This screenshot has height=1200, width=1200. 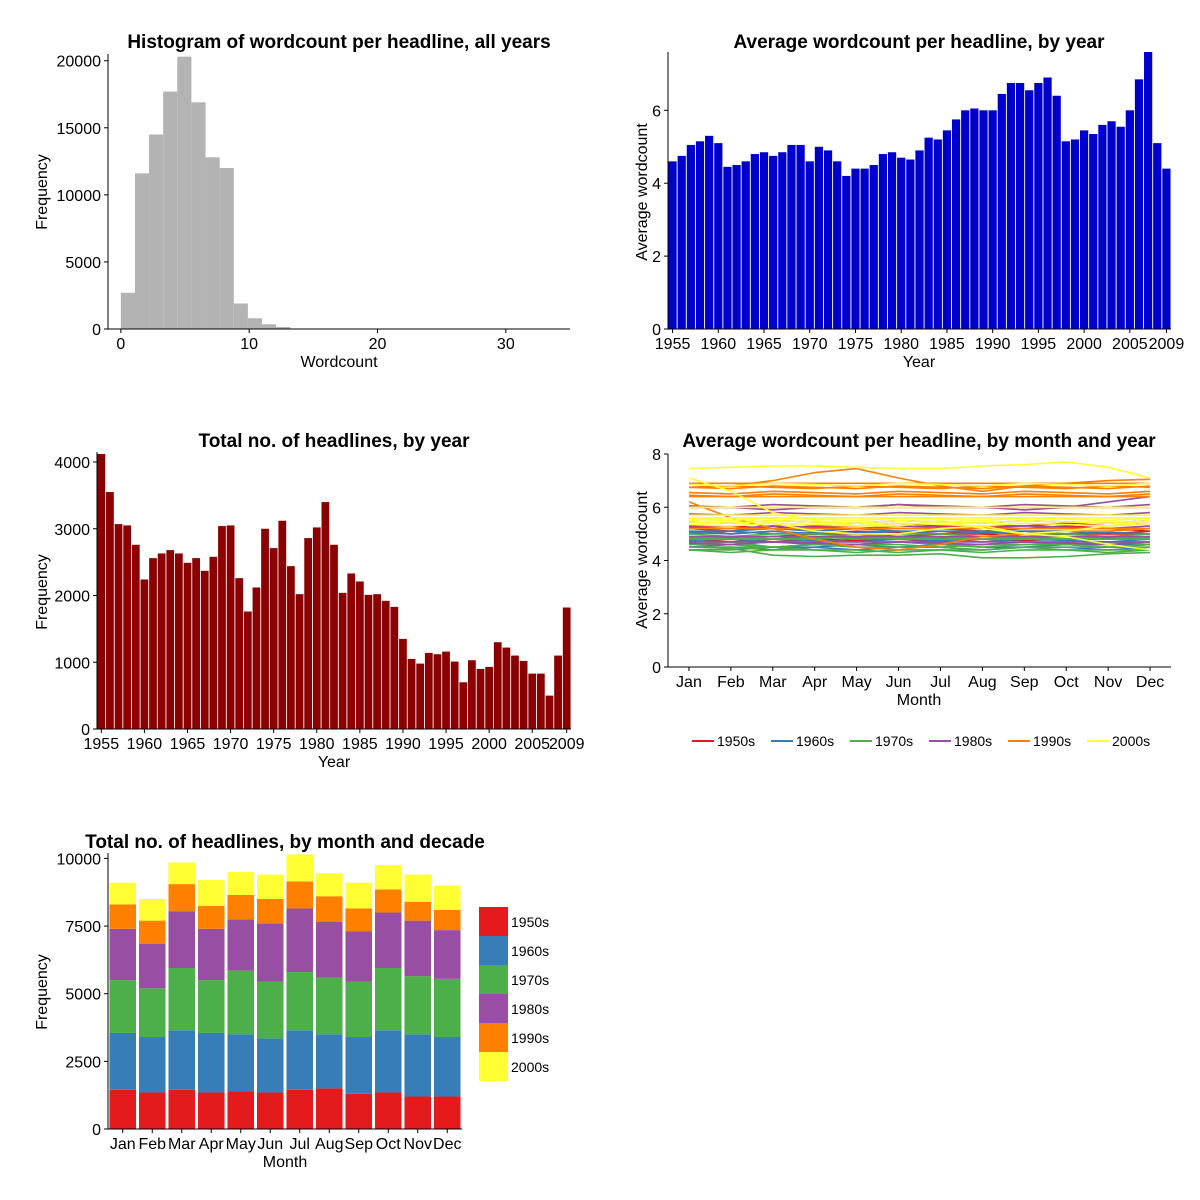 What do you see at coordinates (764, 344) in the screenshot?
I see `avgyear-x-tick-label: 1965` at bounding box center [764, 344].